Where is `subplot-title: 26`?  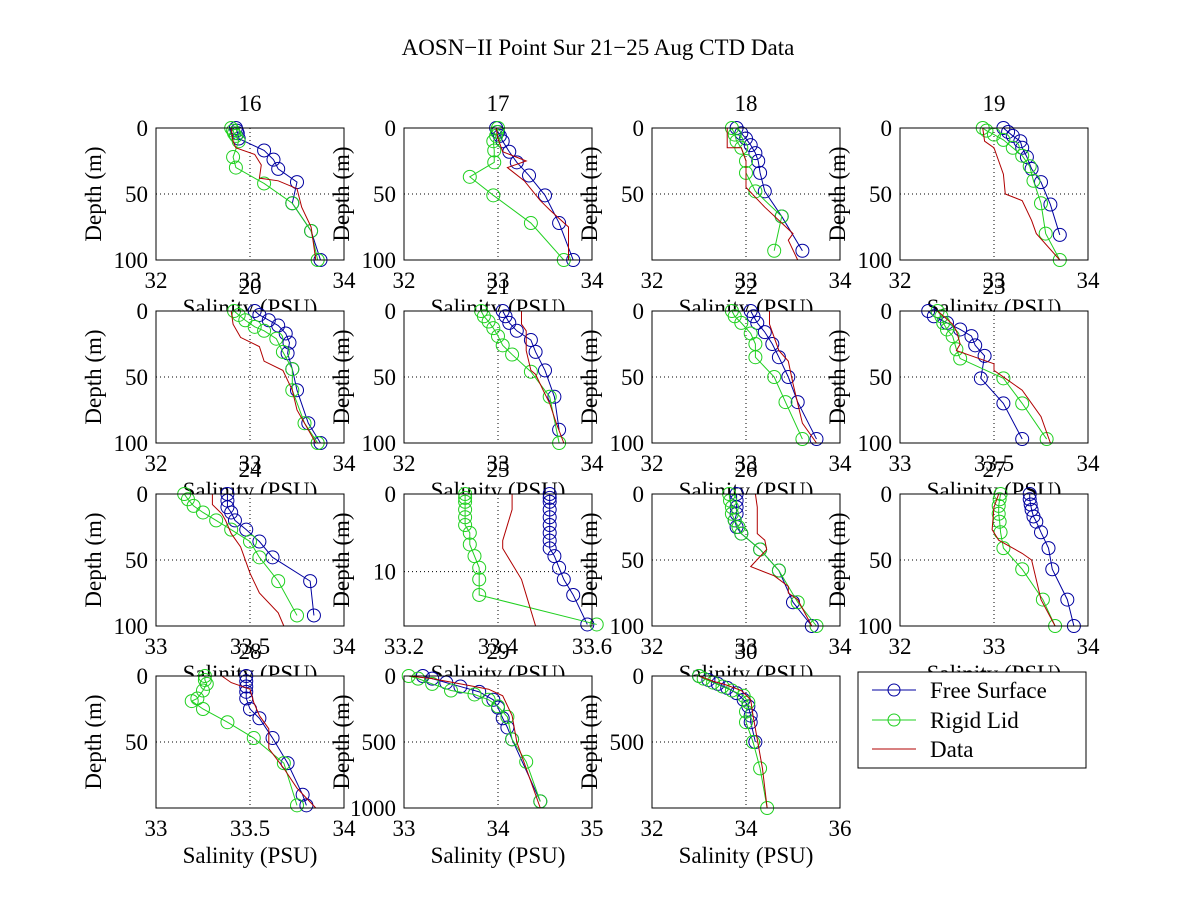 subplot-title: 26 is located at coordinates (746, 469).